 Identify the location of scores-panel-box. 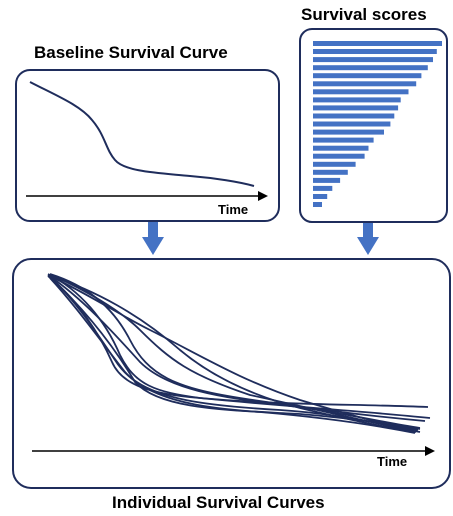
(373, 125).